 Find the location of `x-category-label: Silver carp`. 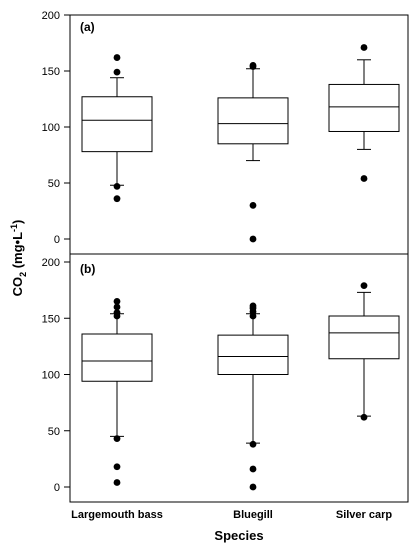

x-category-label: Silver carp is located at coordinates (364, 515).